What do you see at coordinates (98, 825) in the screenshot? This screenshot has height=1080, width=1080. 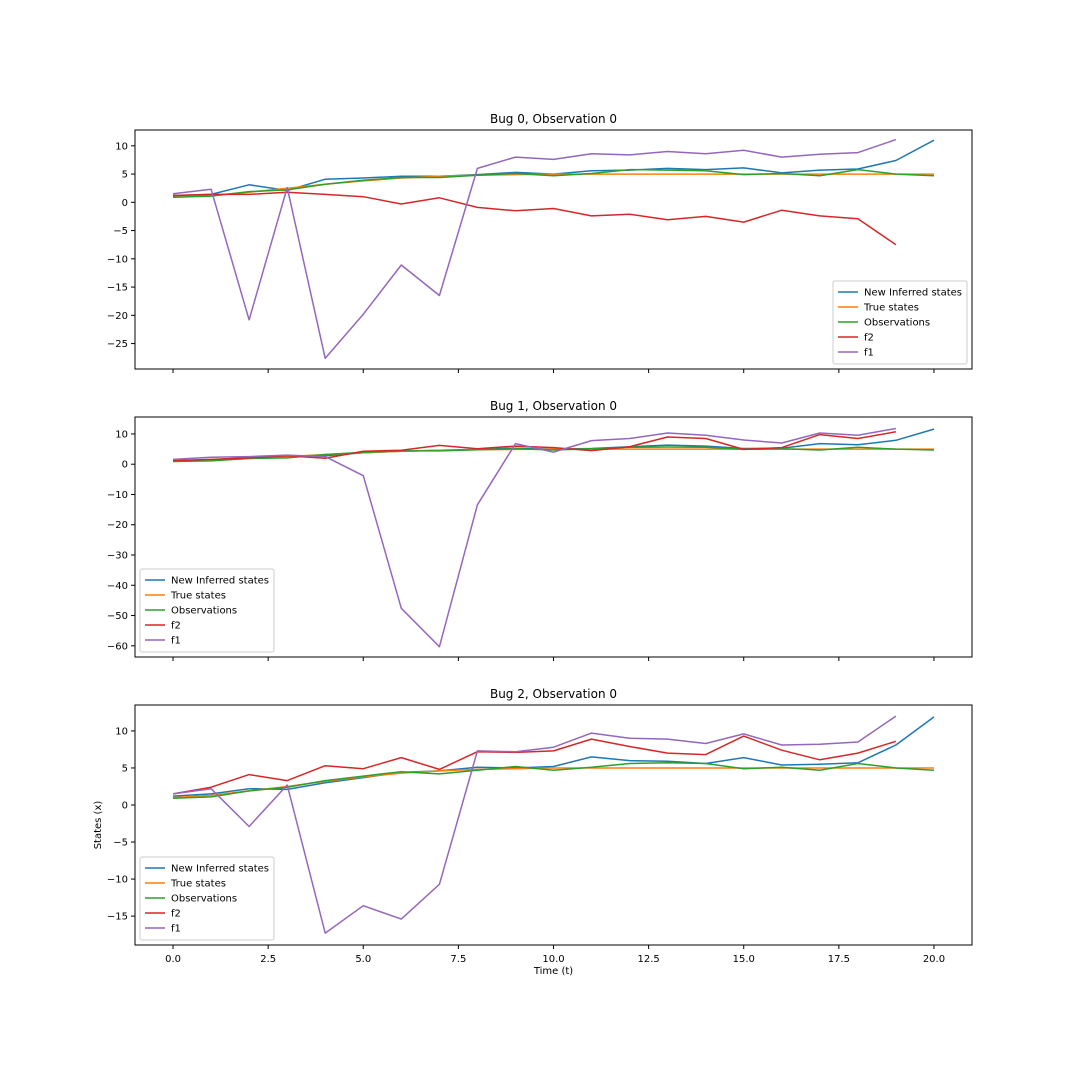 I see `y-axis-label: States (x)` at bounding box center [98, 825].